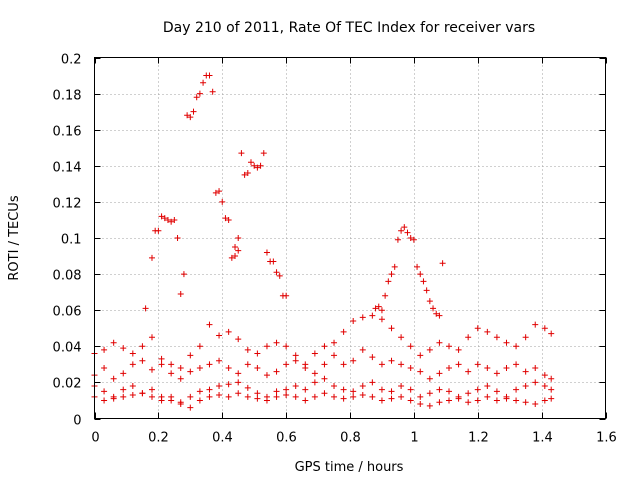 The height and width of the screenshot is (480, 640). Describe the element at coordinates (606, 438) in the screenshot. I see `x-tick-label: 1.6` at that location.